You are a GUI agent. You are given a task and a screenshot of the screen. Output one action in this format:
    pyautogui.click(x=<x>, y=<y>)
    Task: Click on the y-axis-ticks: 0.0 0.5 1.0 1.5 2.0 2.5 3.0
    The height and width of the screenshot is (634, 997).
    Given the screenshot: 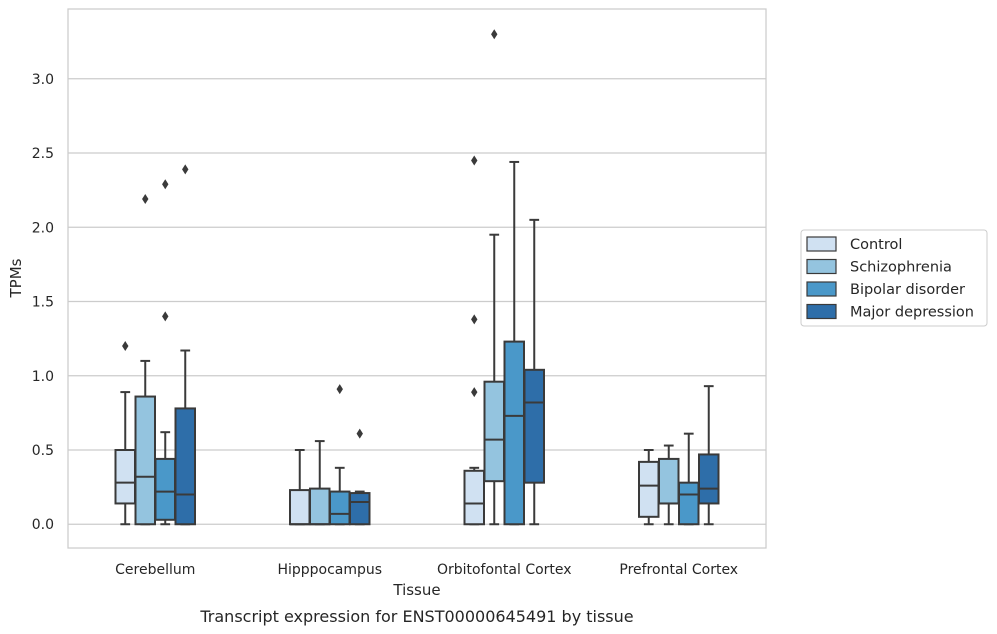 What is the action you would take?
    pyautogui.click(x=43, y=302)
    